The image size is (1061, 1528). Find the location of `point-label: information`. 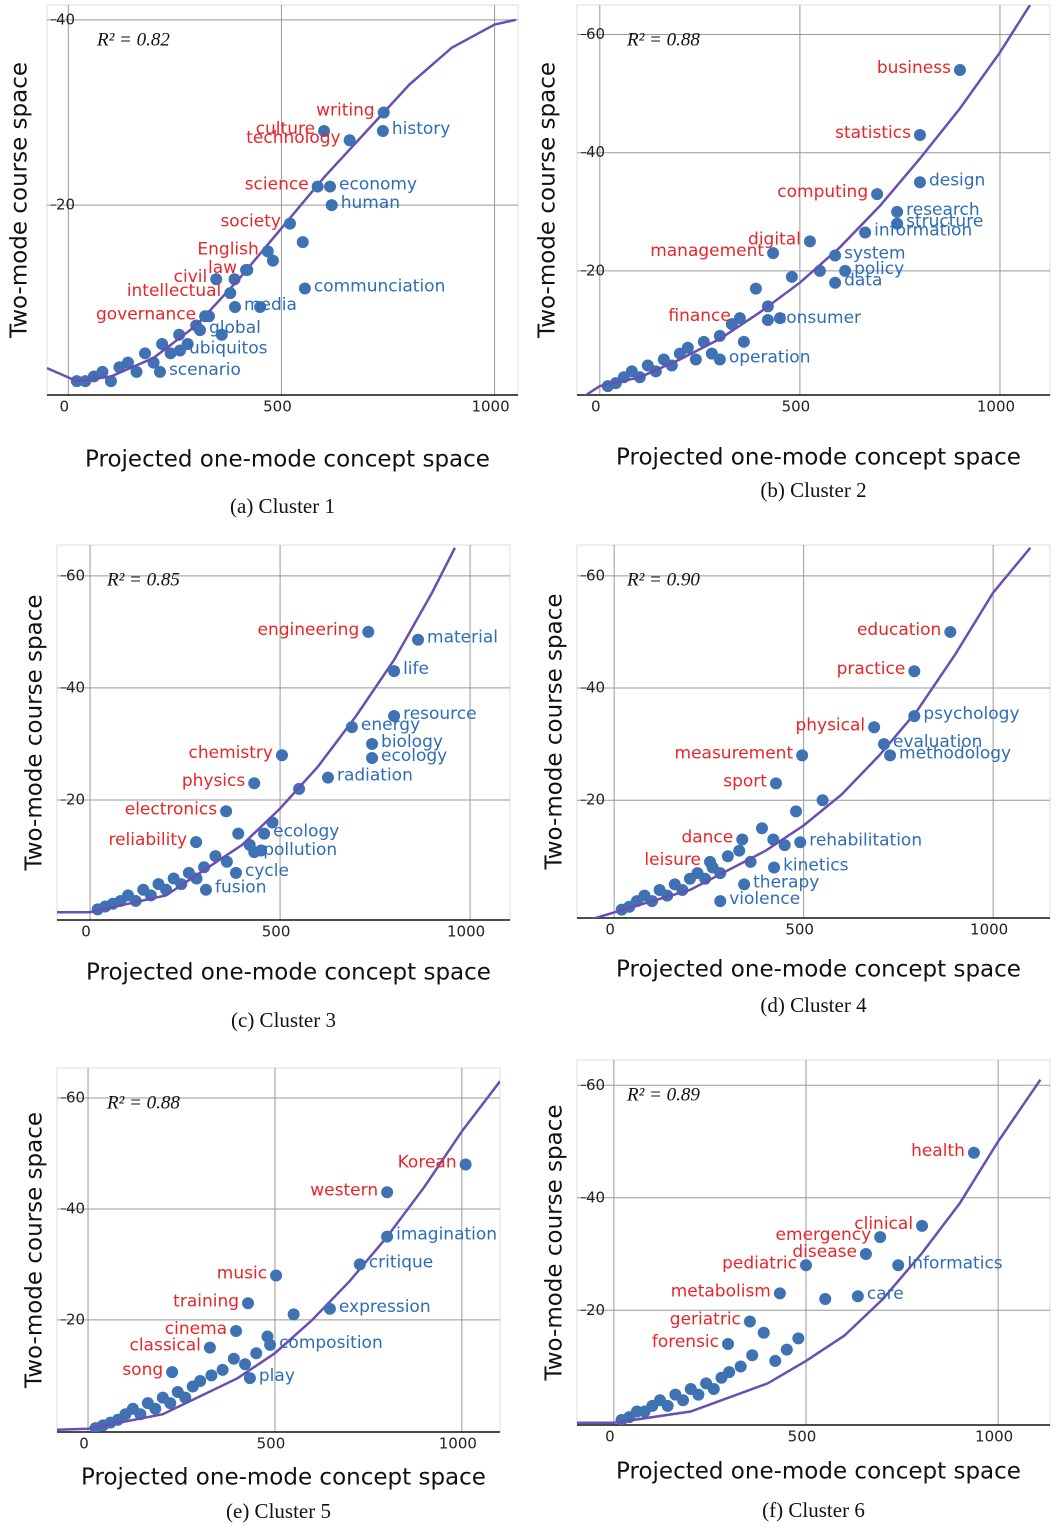

point-label: information is located at coordinates (923, 231).